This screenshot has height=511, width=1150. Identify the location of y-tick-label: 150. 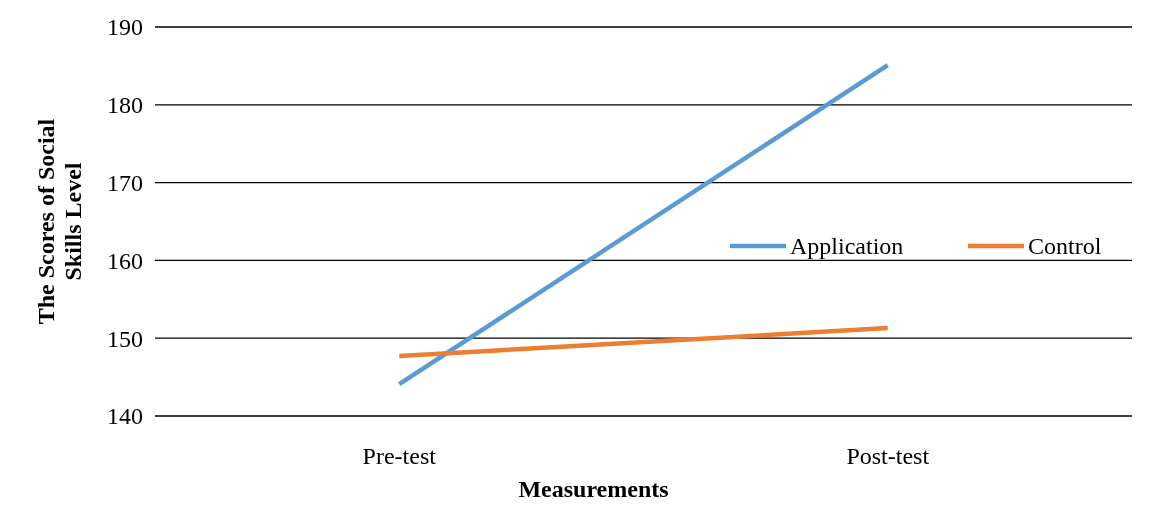
(125, 338).